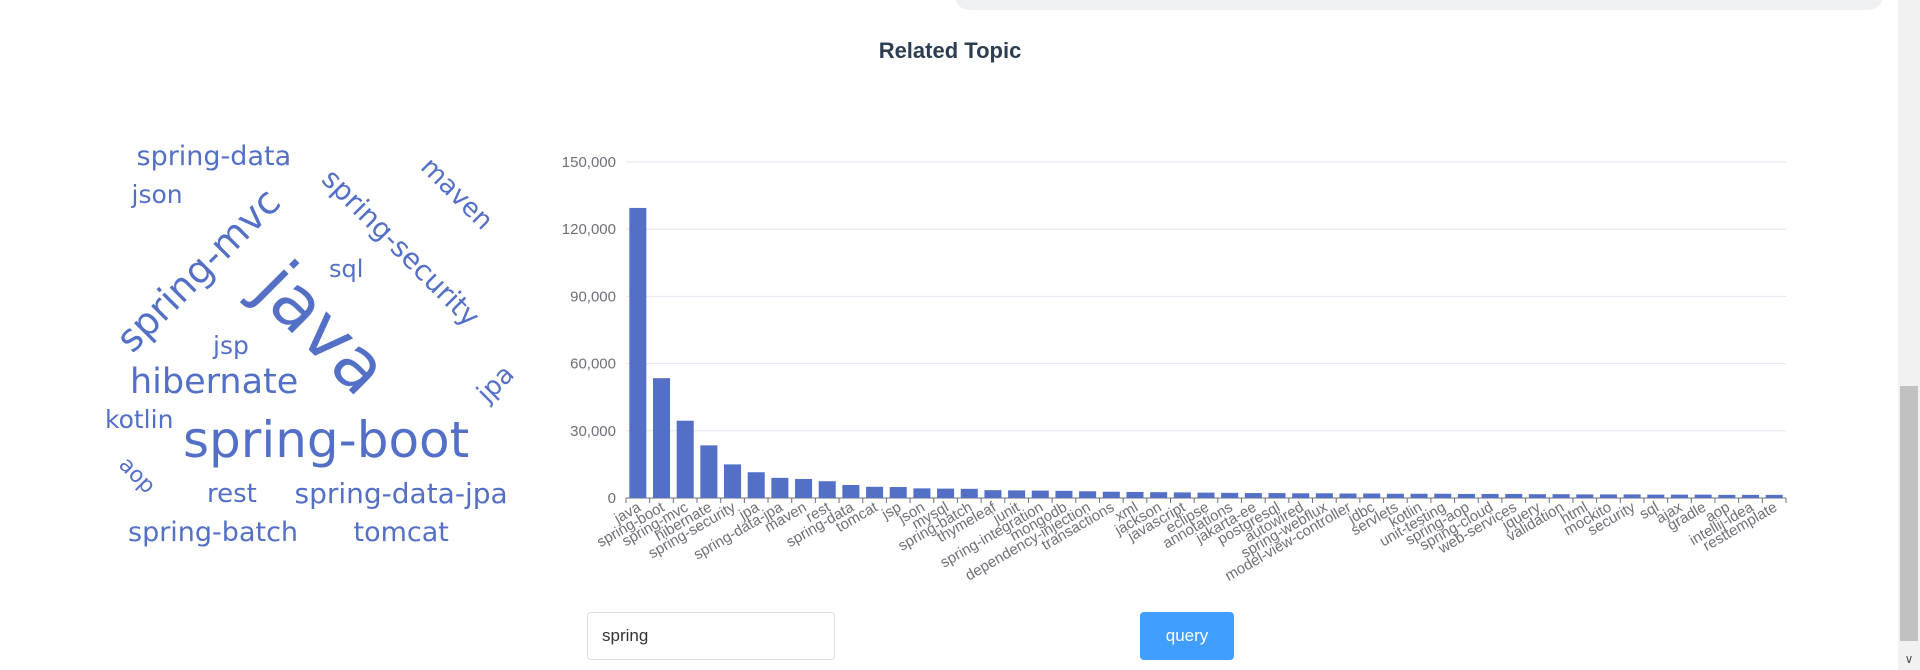  What do you see at coordinates (589, 229) in the screenshot?
I see `y-tick-label: 120,000` at bounding box center [589, 229].